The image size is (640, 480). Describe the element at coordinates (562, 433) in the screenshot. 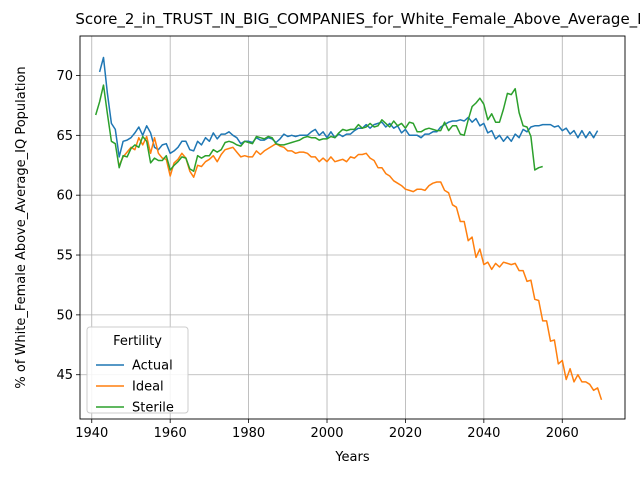

I see `x-tick-label: 2060` at that location.